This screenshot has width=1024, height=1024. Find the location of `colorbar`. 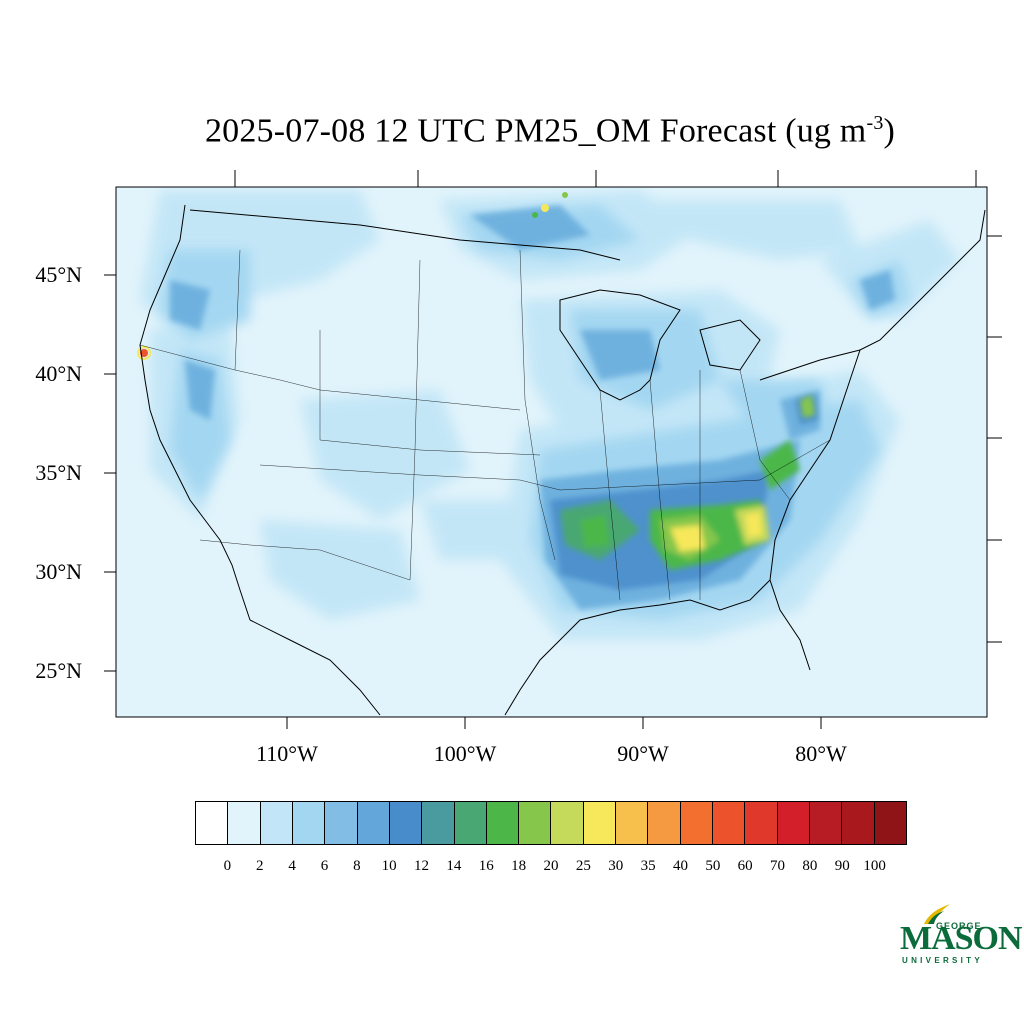

colorbar is located at coordinates (551, 823).